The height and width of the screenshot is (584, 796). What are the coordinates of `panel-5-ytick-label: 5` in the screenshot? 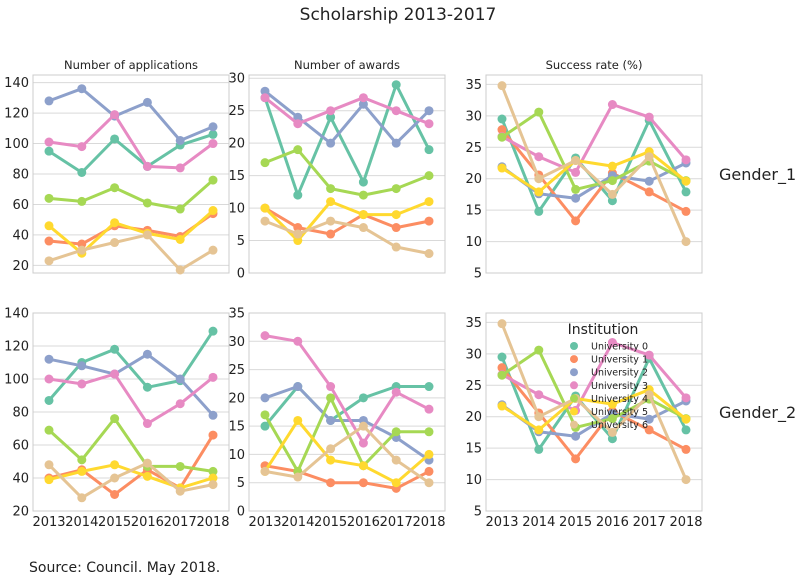 It's located at (241, 483).